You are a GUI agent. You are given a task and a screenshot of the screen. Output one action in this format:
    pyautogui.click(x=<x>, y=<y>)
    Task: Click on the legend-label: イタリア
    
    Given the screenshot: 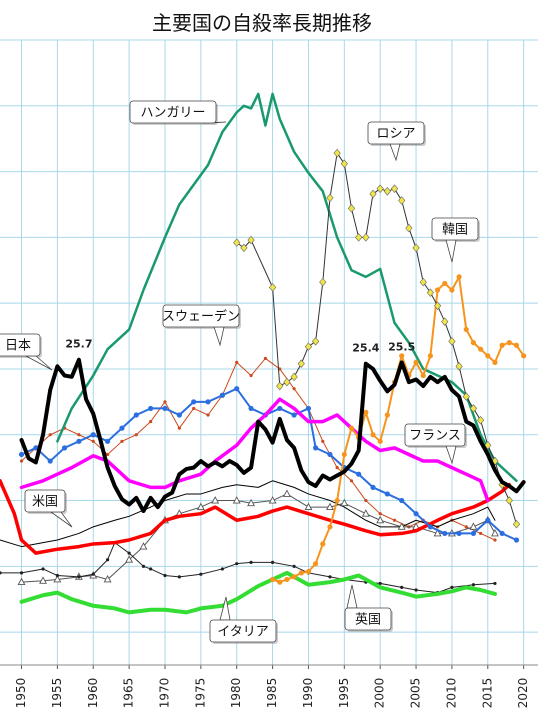 What is the action you would take?
    pyautogui.click(x=242, y=632)
    